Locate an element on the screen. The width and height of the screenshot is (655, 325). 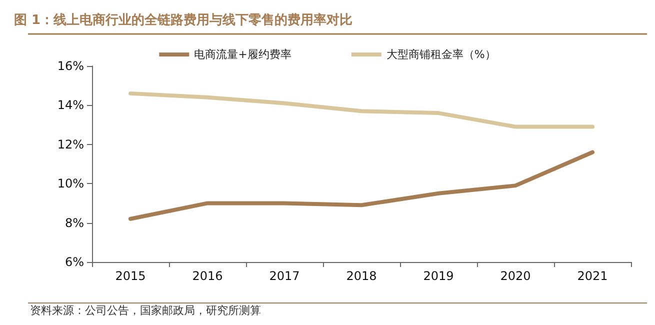
x-tick-label: 2018 is located at coordinates (361, 276).